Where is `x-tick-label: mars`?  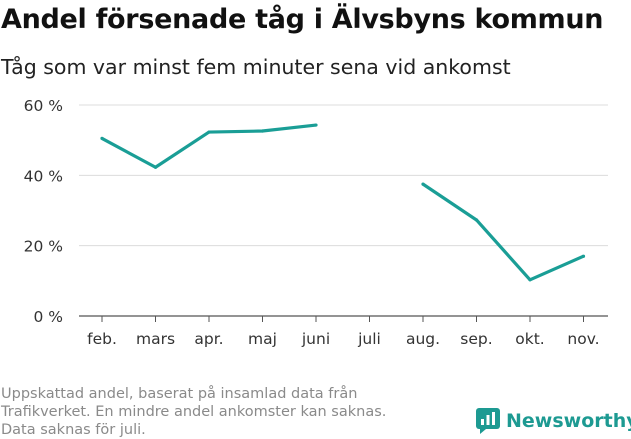
x-tick-label: mars is located at coordinates (155, 339).